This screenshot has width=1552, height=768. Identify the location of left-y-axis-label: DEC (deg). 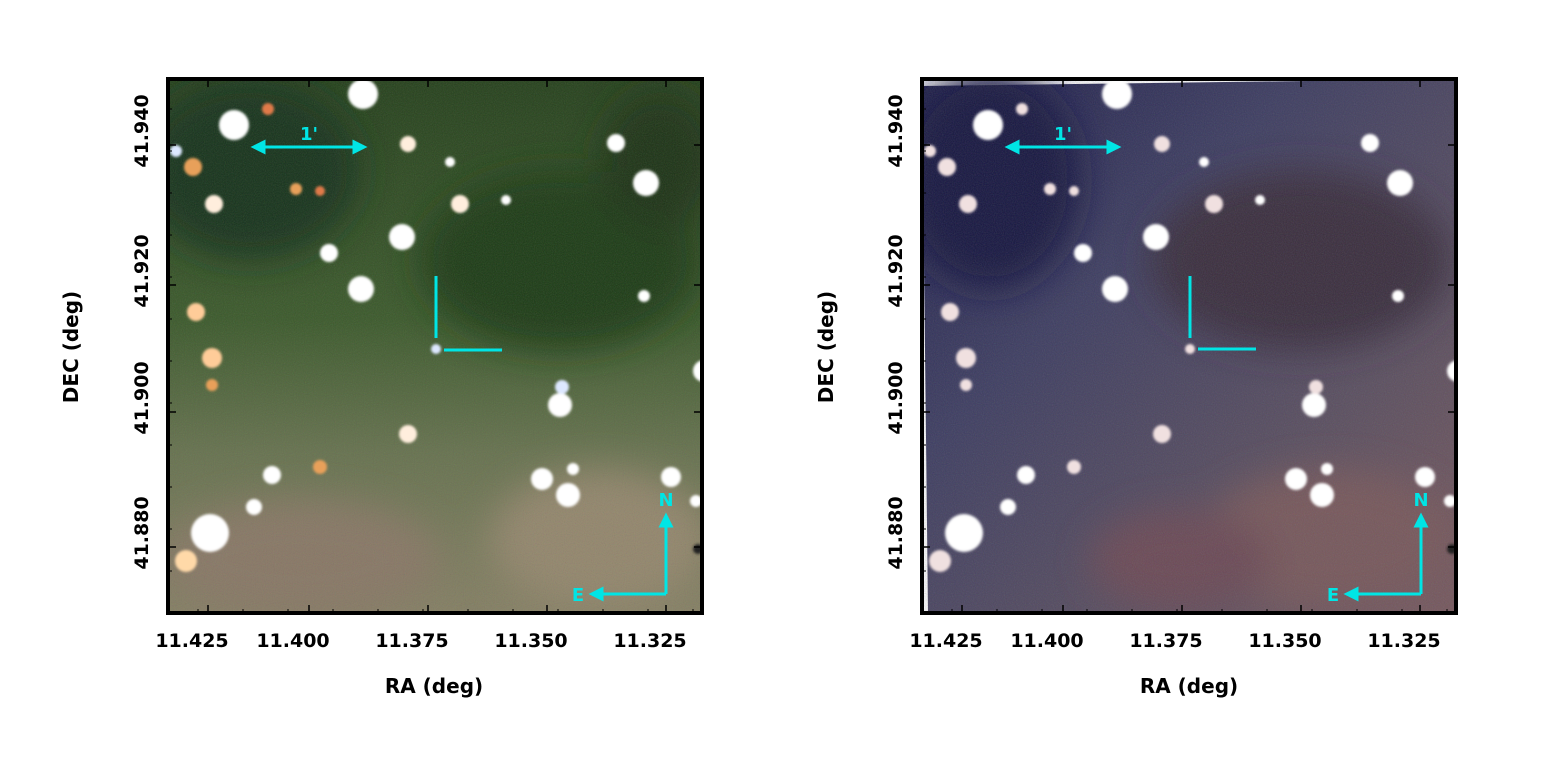
(71, 347).